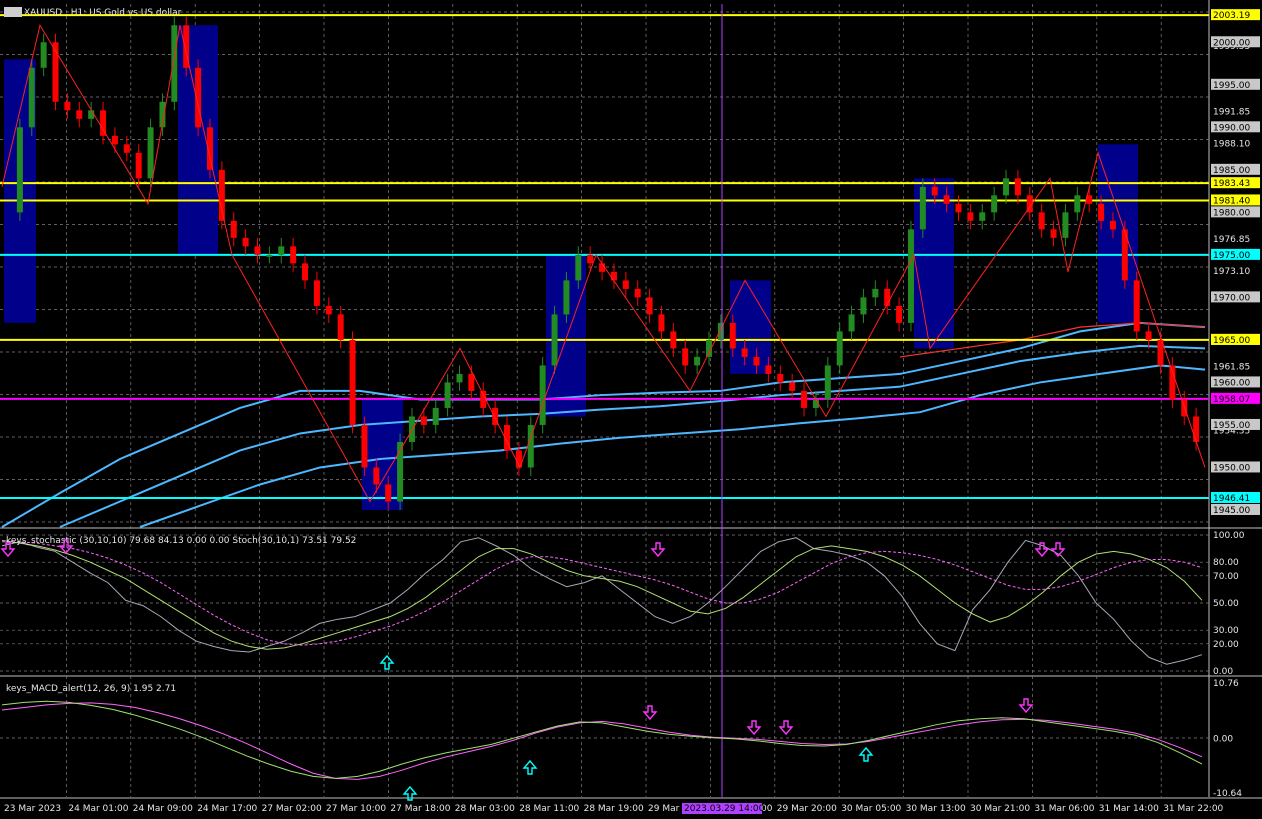 The image size is (1262, 819). What do you see at coordinates (1231, 16) in the screenshot?
I see `price-level-label: 2003.19` at bounding box center [1231, 16].